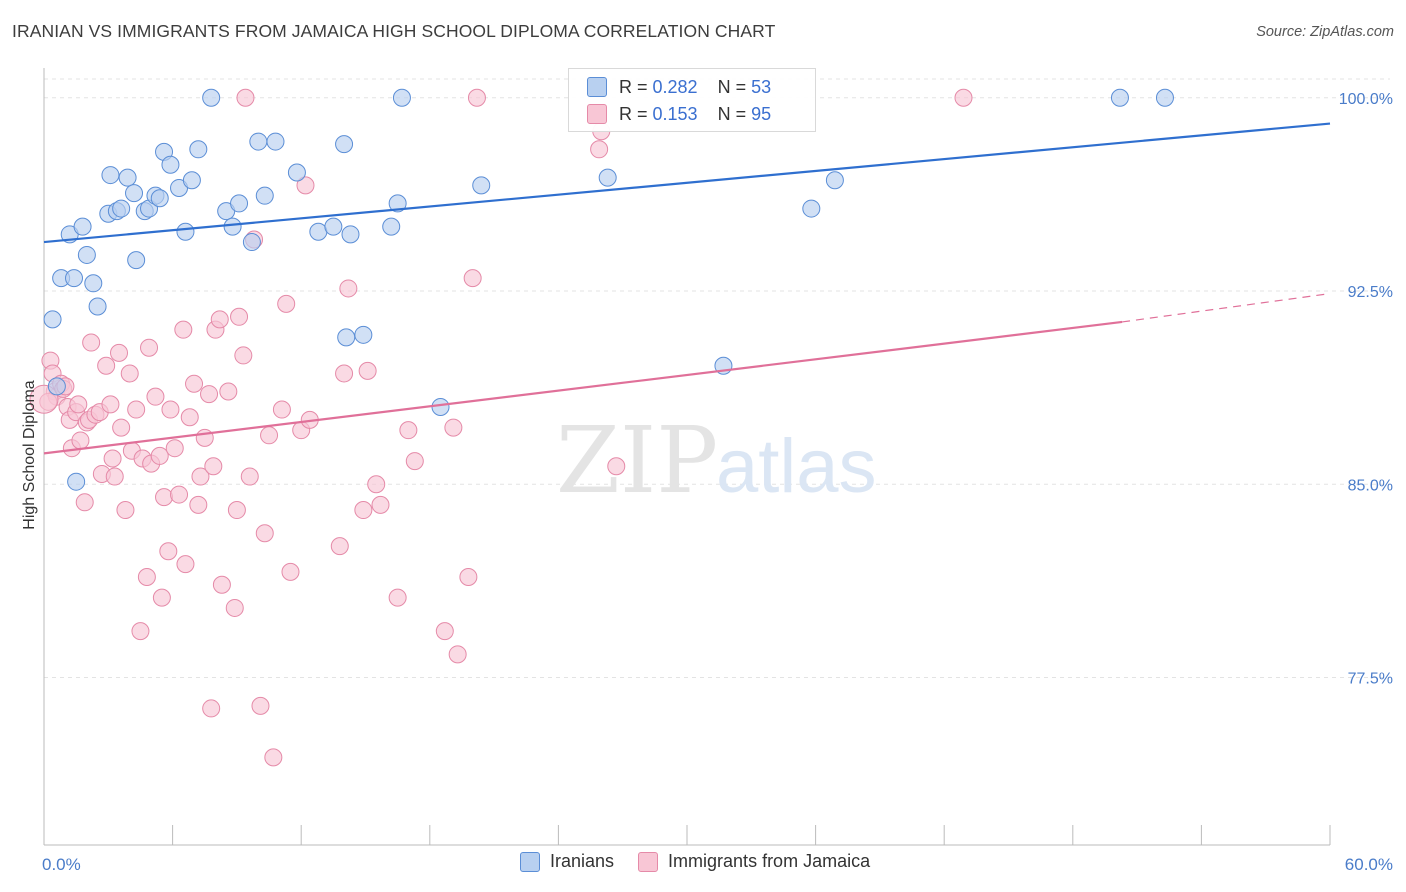 Image resolution: width=1406 pixels, height=892 pixels. Describe the element at coordinates (761, 86) in the screenshot. I see `legend-n-value: 53` at that location.